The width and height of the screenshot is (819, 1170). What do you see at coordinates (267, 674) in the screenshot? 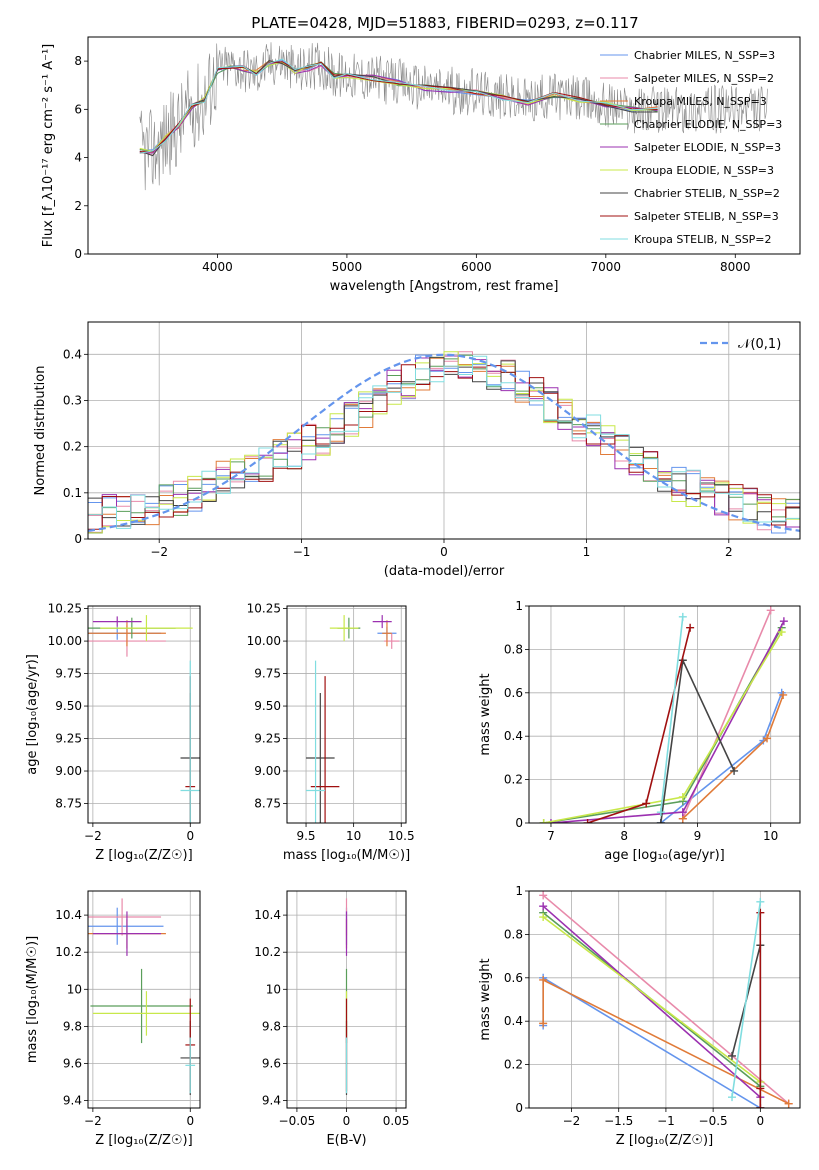
I see `y-tick-label: 9.75` at bounding box center [267, 674].